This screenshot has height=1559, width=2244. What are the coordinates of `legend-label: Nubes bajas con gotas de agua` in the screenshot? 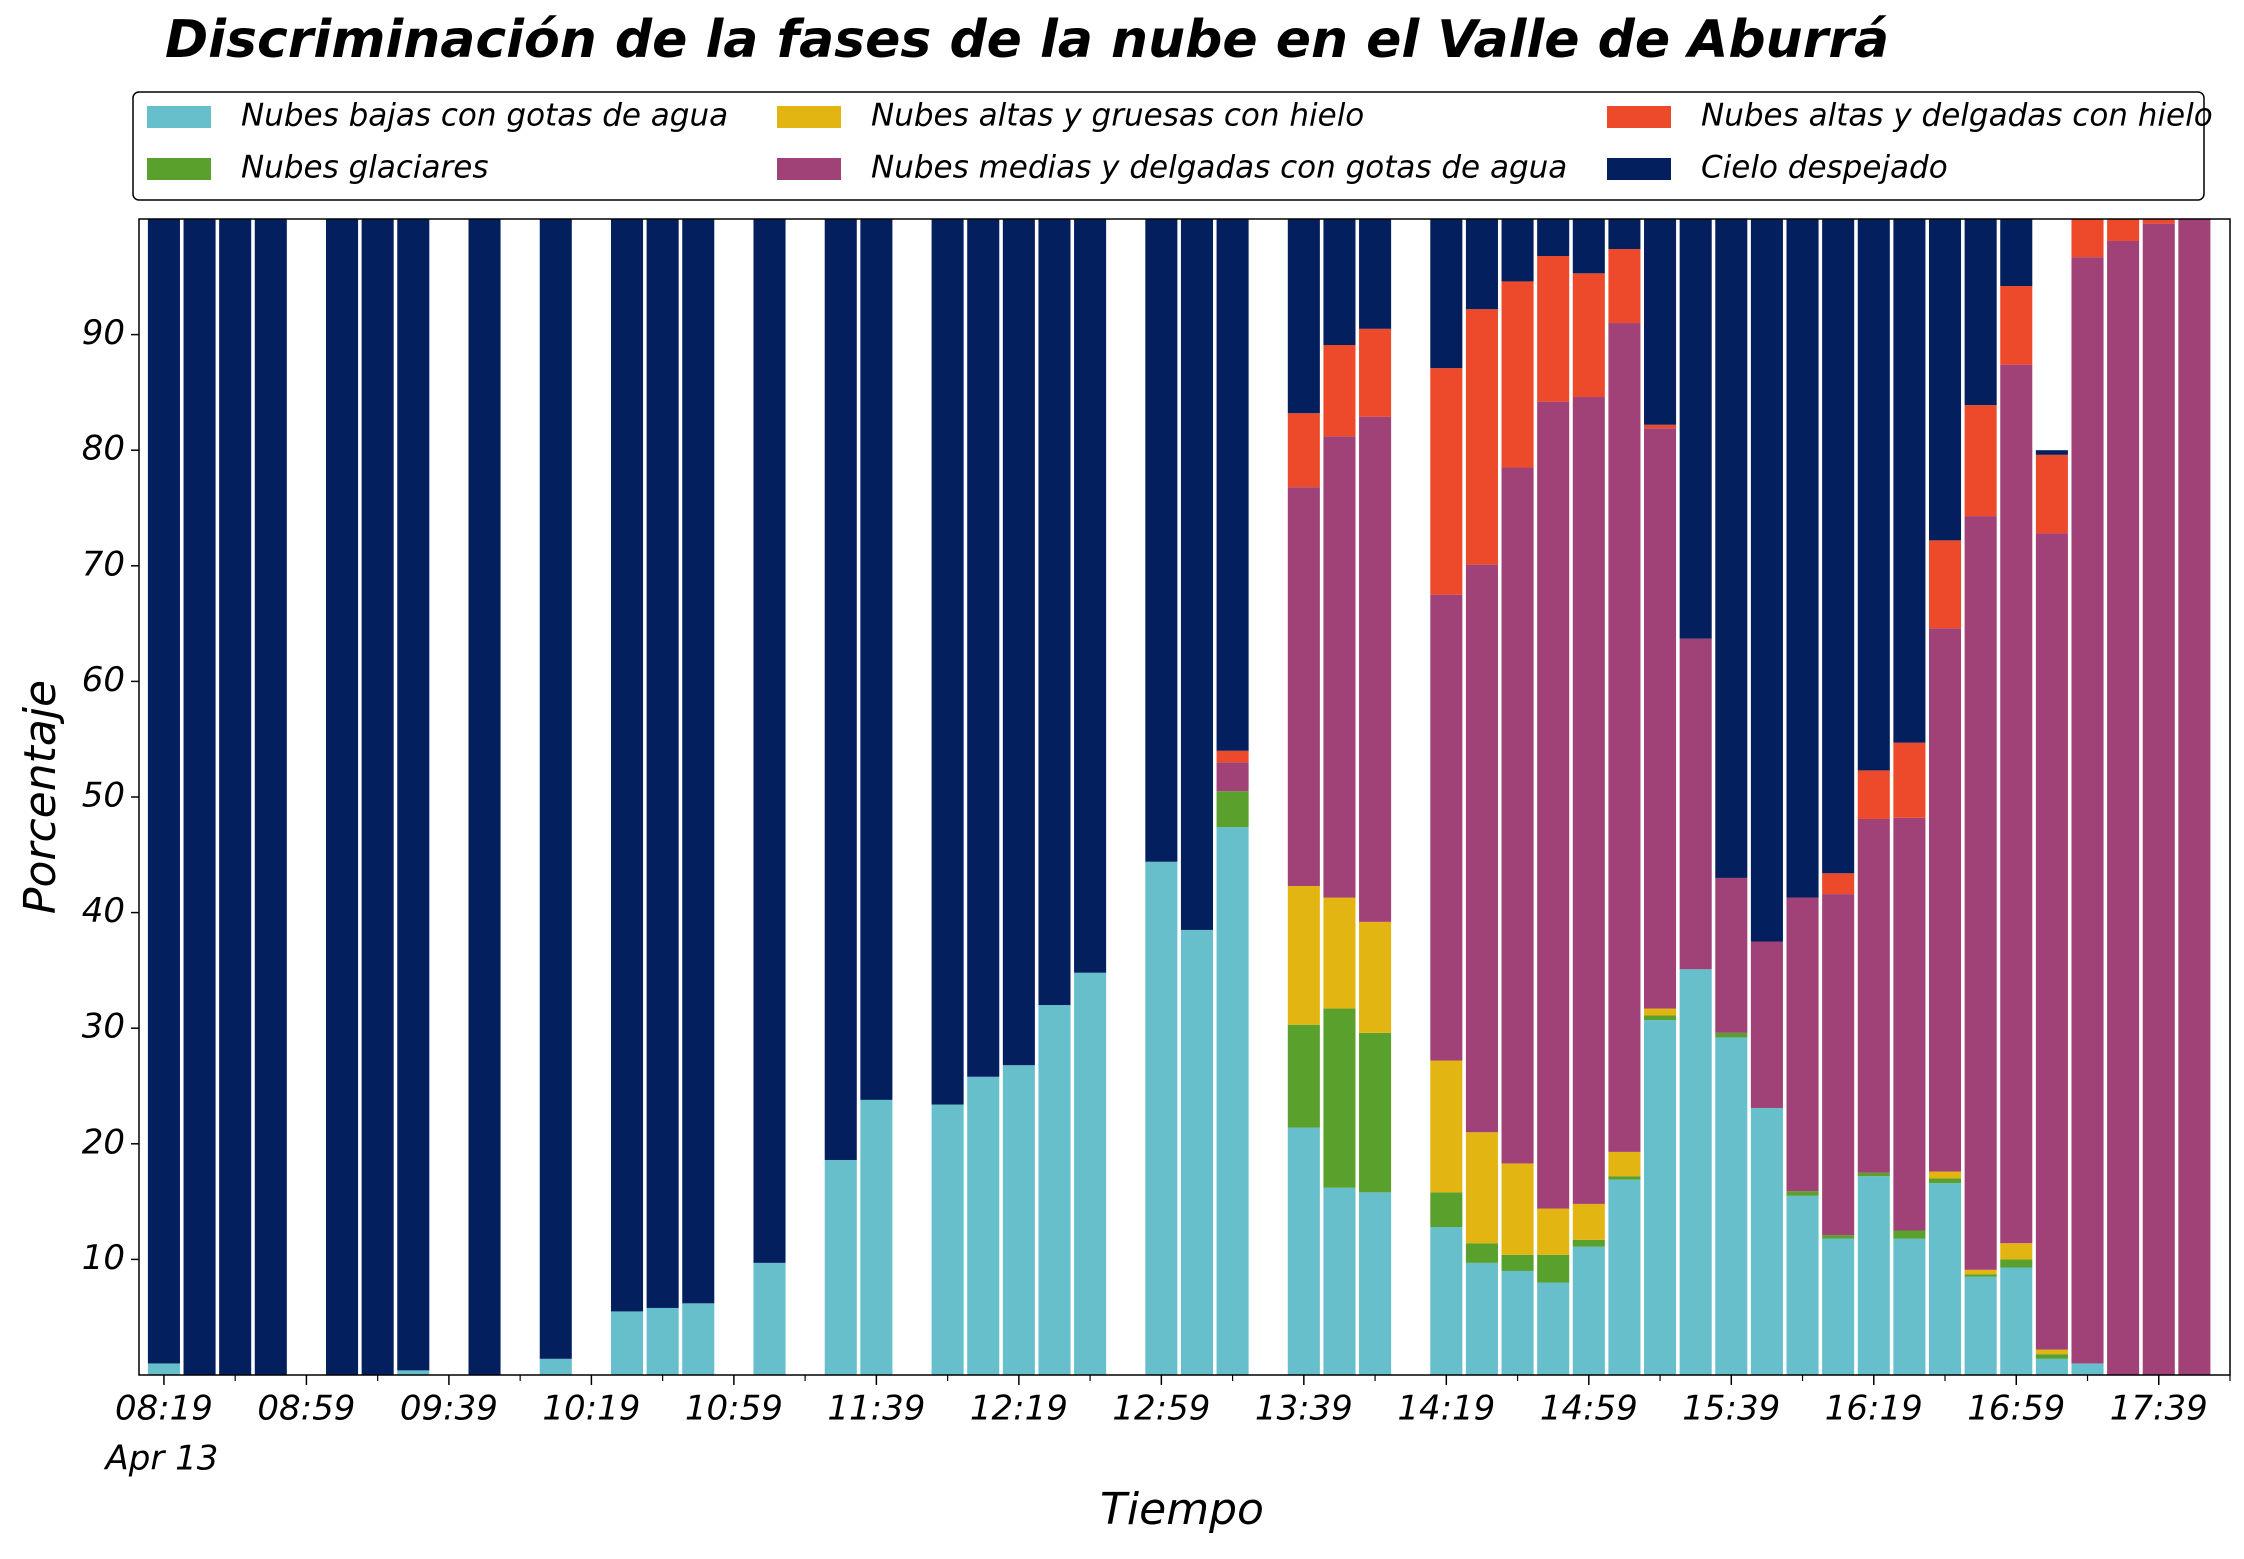 It's located at (484, 116).